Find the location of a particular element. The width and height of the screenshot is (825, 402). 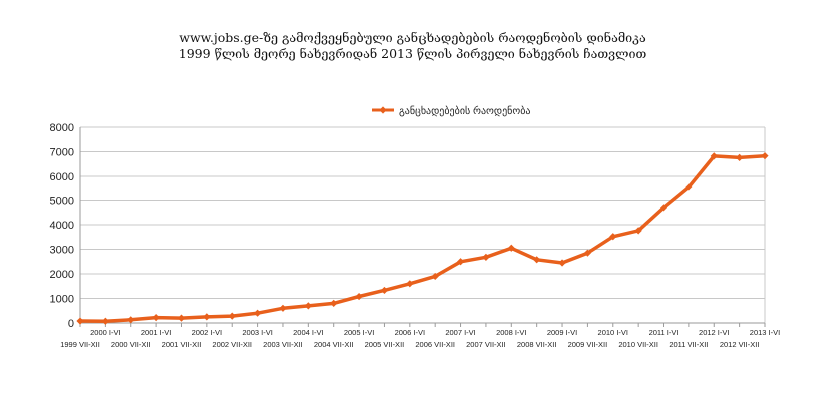

x-tick-label: 2001 VII-XII is located at coordinates (182, 344).